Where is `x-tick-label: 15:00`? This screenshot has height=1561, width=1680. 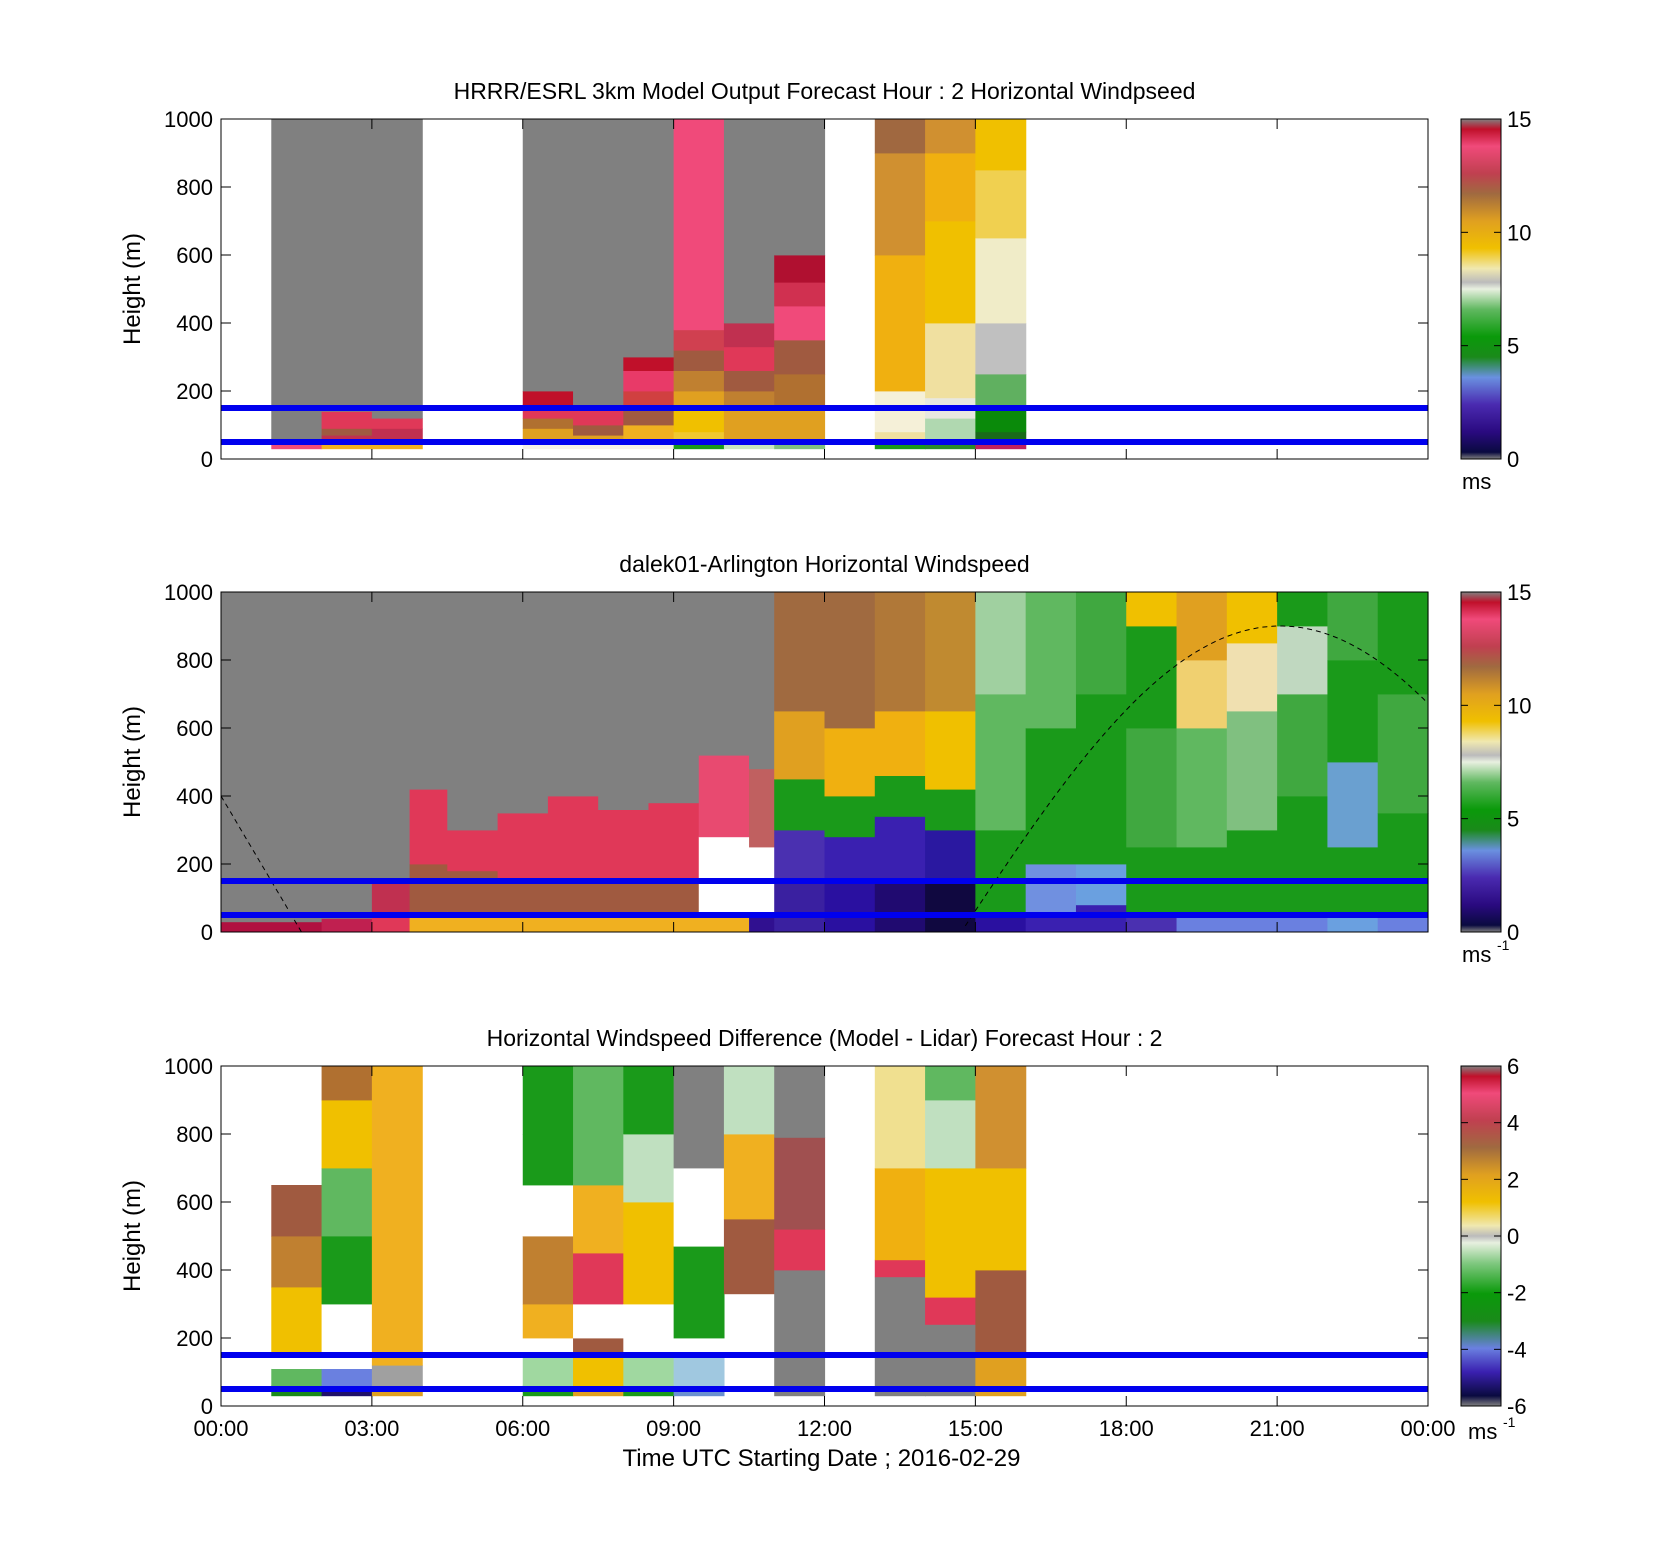 x-tick-label: 15:00 is located at coordinates (975, 1428).